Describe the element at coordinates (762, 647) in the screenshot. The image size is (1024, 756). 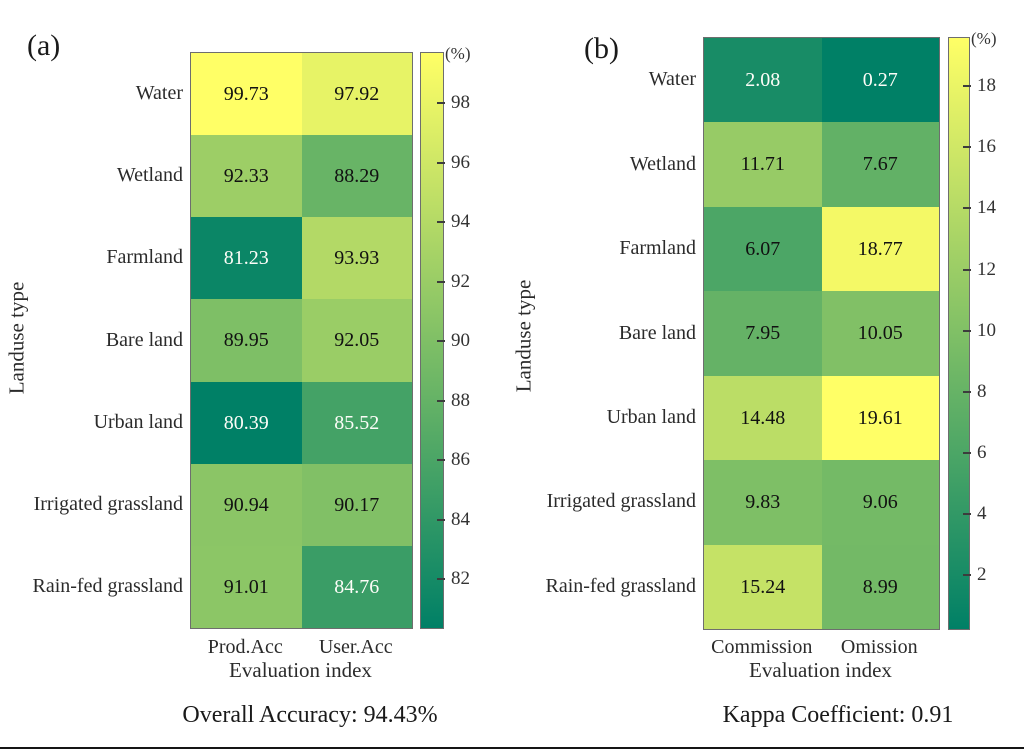
I see `column-label: Commission` at that location.